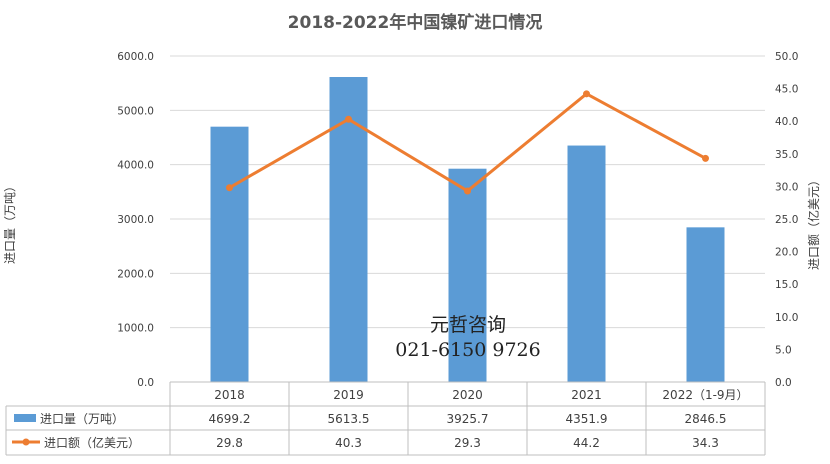 The height and width of the screenshot is (464, 830). Describe the element at coordinates (229, 395) in the screenshot. I see `x-tick-label: 2018` at that location.